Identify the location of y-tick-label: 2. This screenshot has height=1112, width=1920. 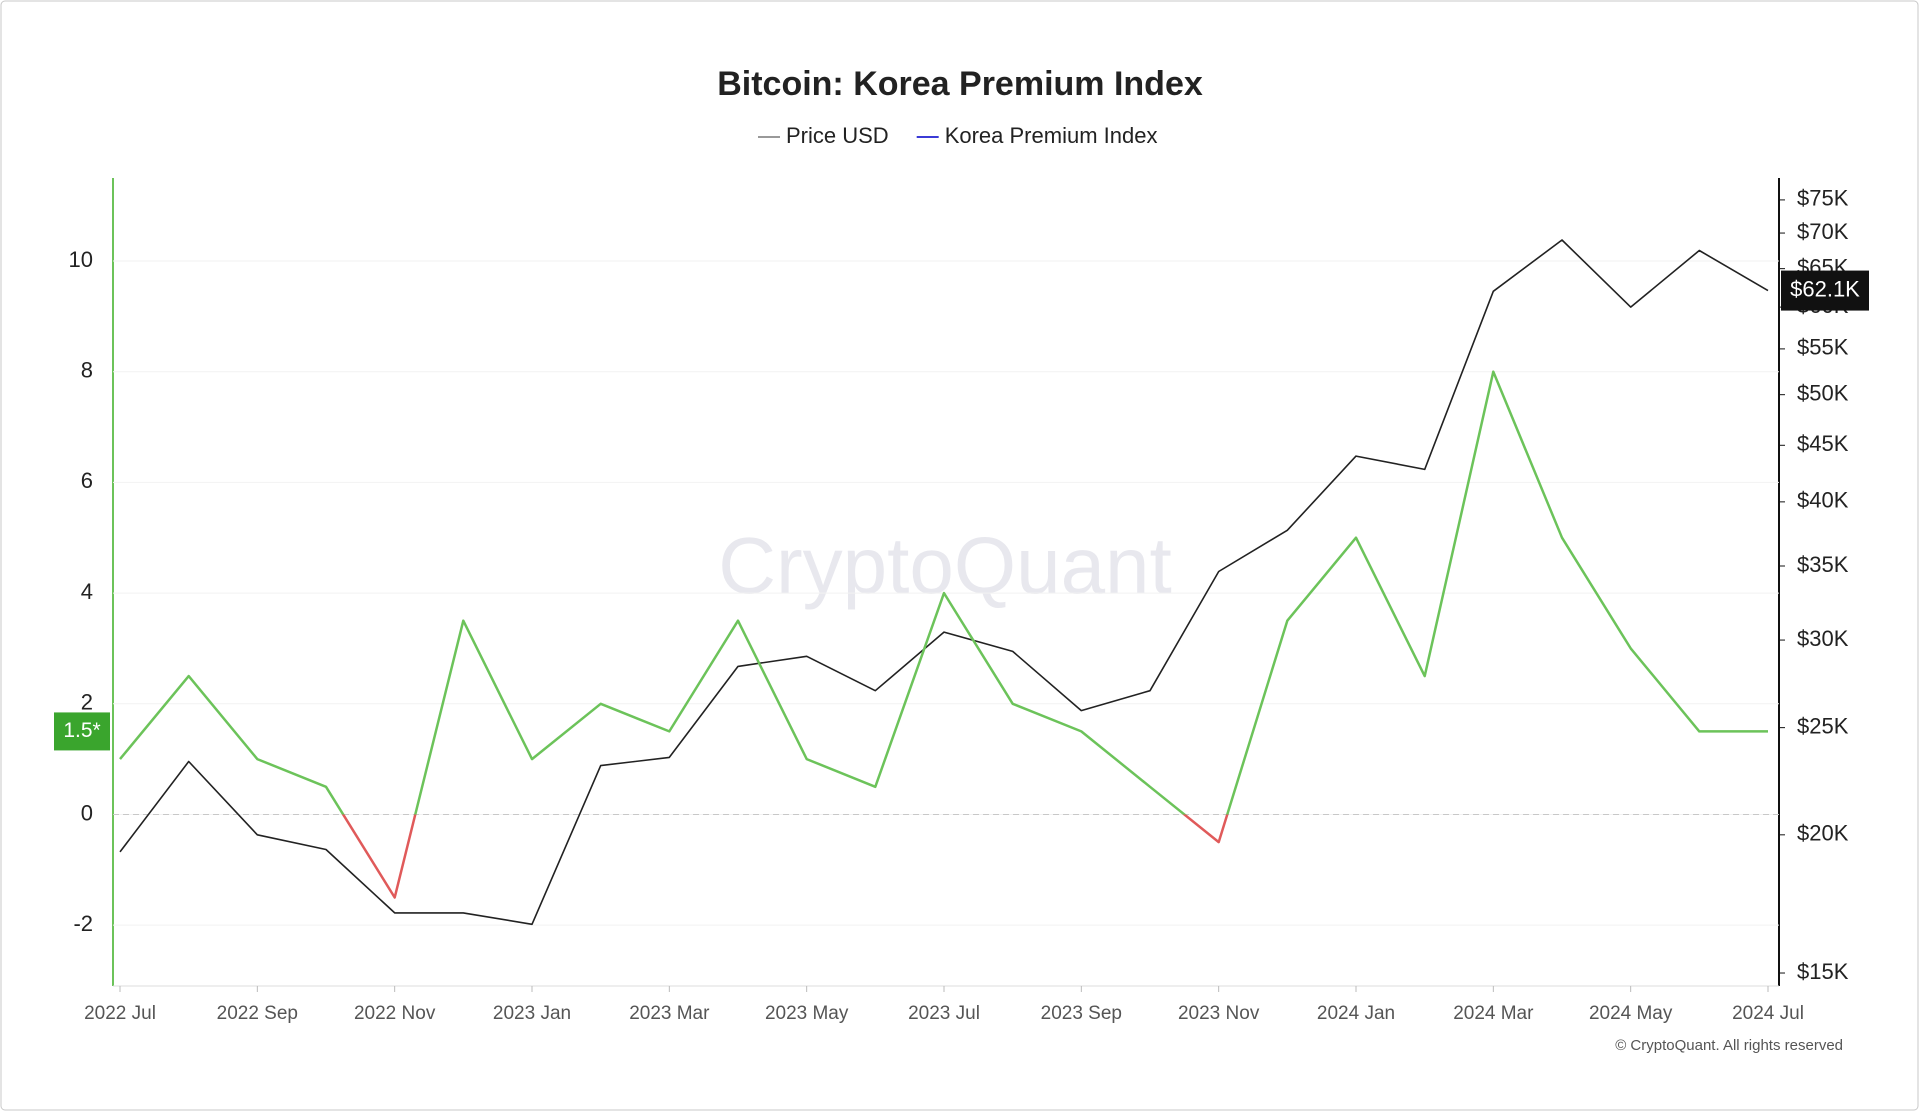
(87, 702).